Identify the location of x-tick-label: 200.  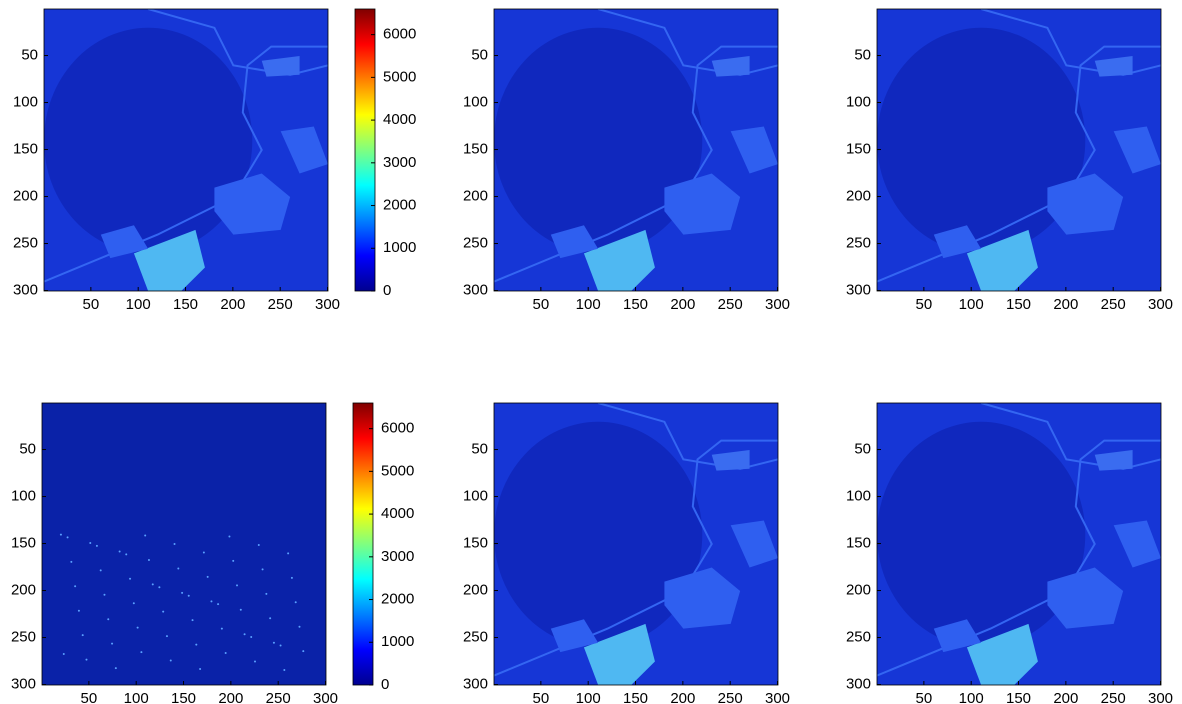
(230, 697).